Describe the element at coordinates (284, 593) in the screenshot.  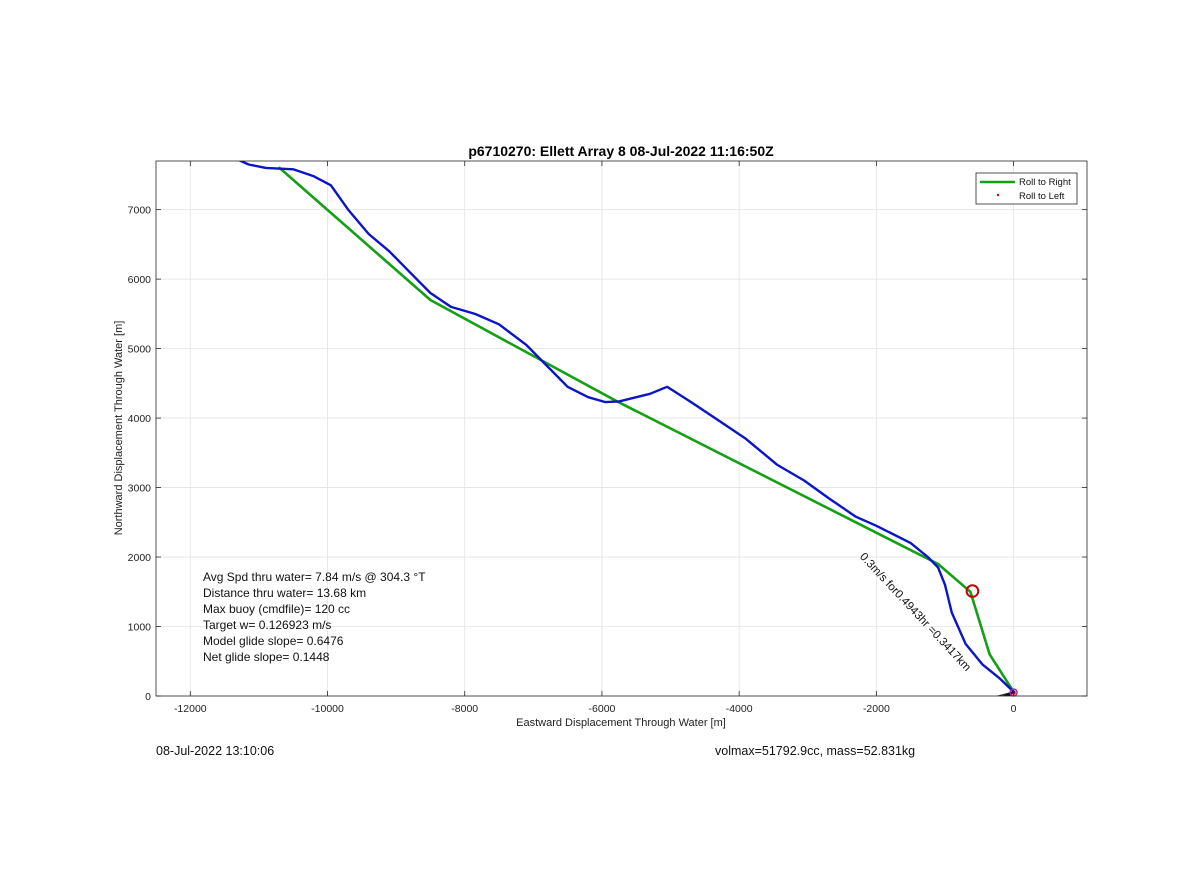
I see `stat-distance: Distance thru water= 13.68 km` at that location.